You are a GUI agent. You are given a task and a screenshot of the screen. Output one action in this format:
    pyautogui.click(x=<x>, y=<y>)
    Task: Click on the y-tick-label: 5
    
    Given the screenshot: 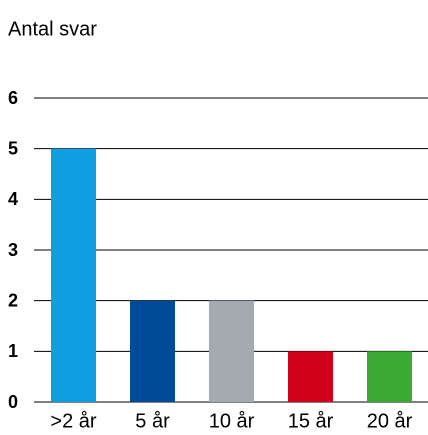 What is the action you would take?
    pyautogui.click(x=13, y=148)
    